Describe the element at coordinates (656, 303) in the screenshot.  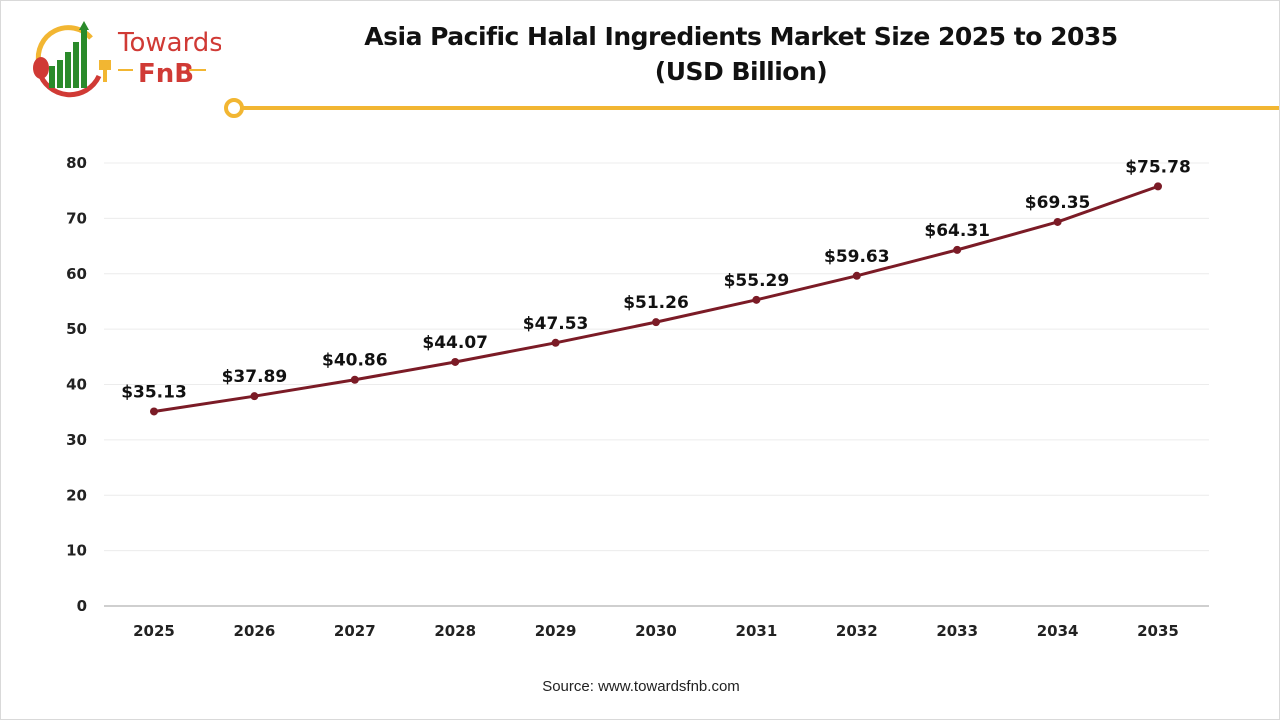
I see `data-label: $51.26` at that location.